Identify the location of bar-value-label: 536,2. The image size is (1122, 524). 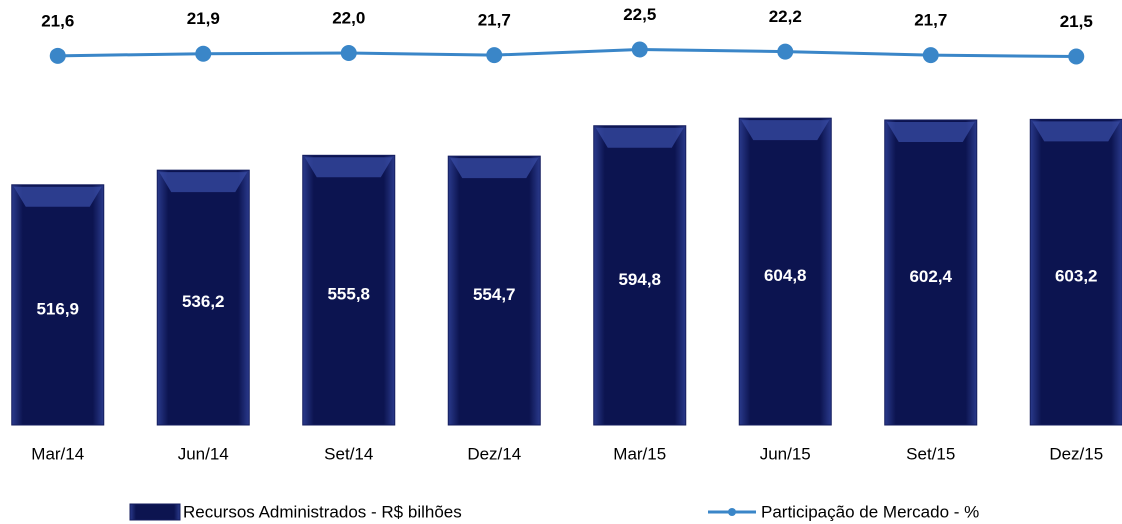
(203, 301).